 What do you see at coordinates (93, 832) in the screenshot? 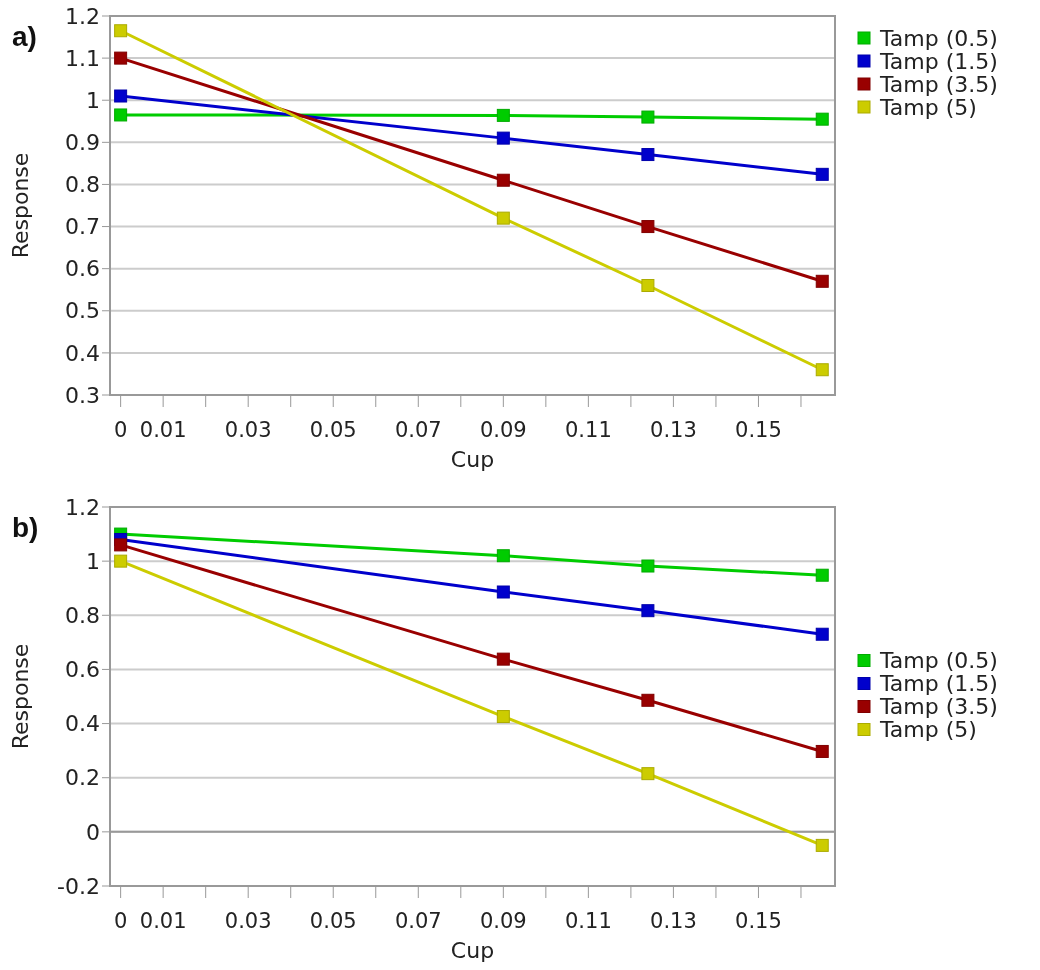
I see `y-tick-label: 0` at bounding box center [93, 832].